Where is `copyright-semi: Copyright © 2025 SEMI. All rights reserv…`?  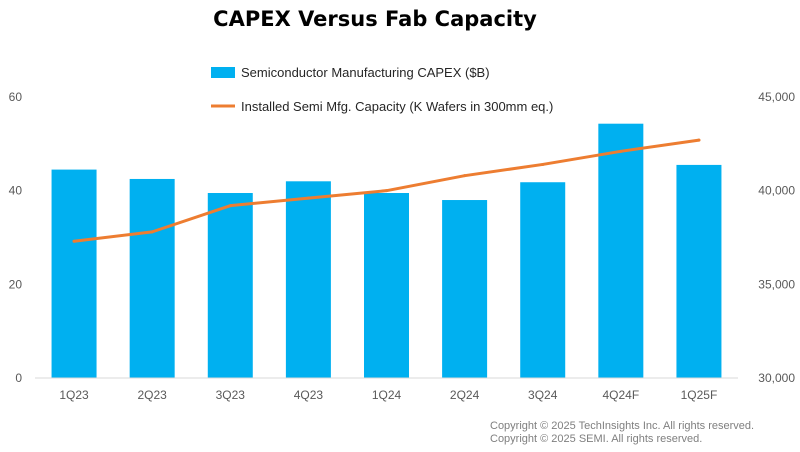
copyright-semi: Copyright © 2025 SEMI. All rights reserv… is located at coordinates (596, 439).